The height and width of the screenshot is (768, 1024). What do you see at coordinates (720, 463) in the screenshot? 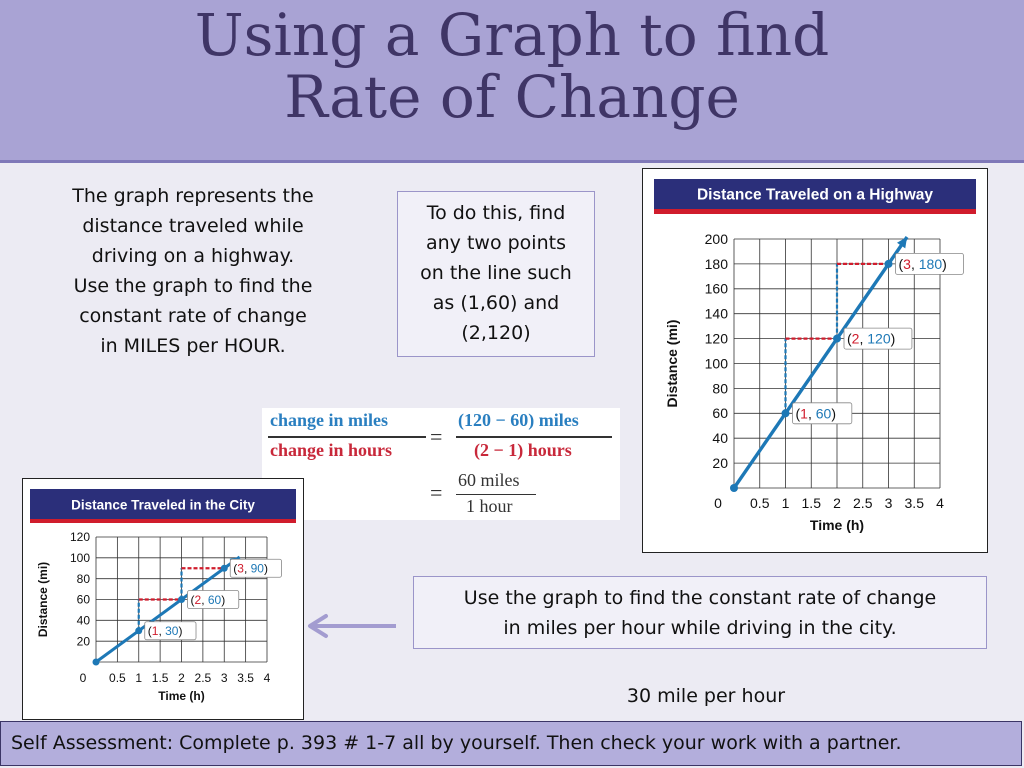
I see `y-tick-label: 20` at bounding box center [720, 463].